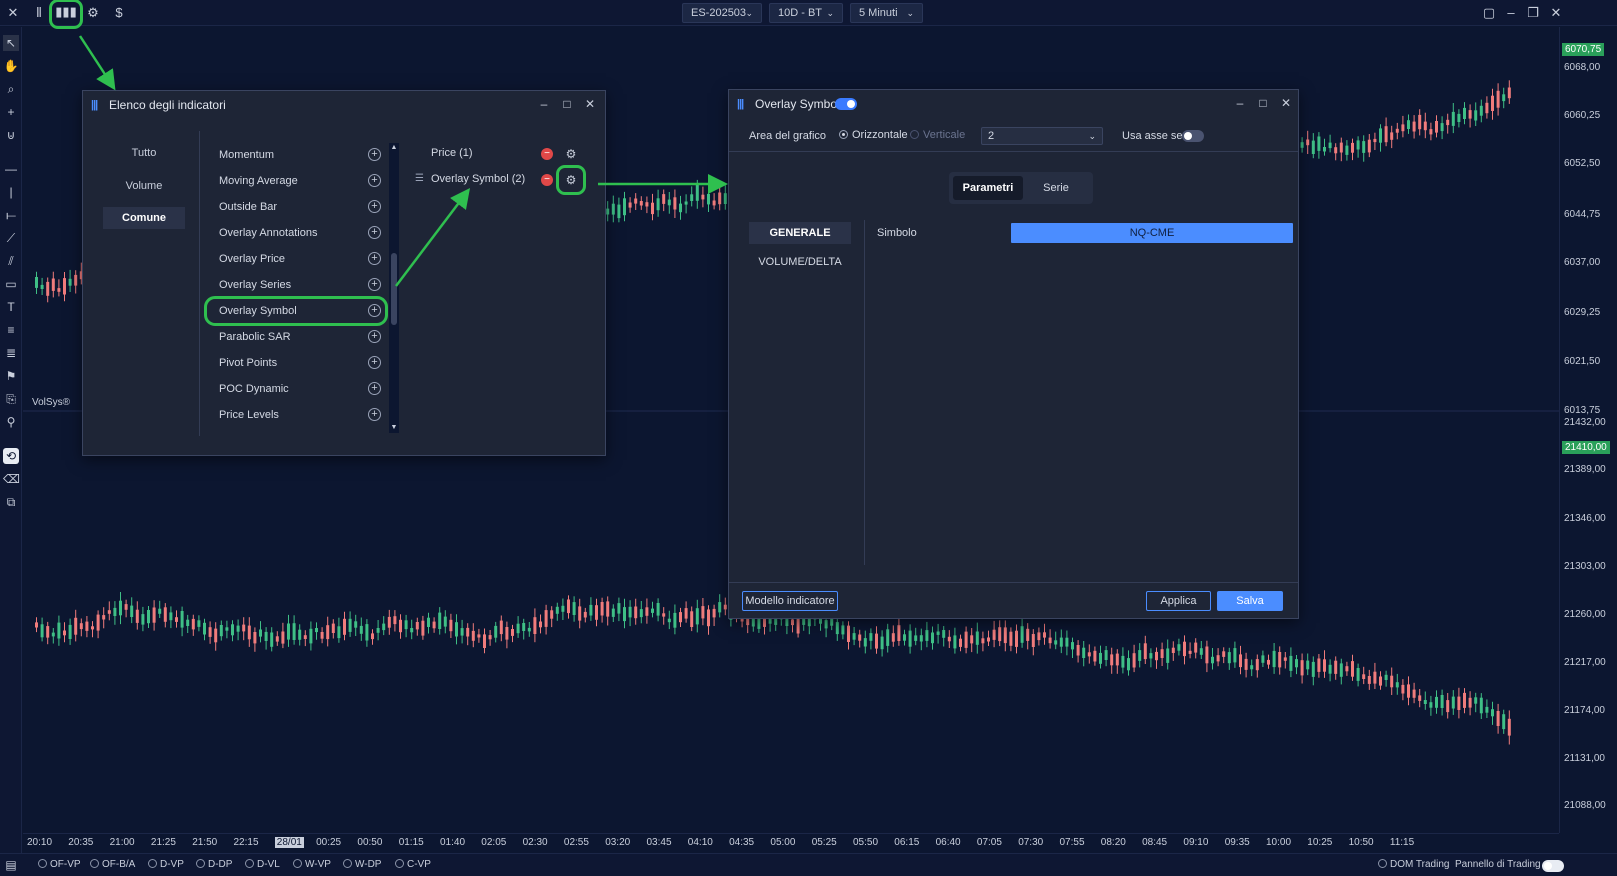  Describe the element at coordinates (499, 180) in the screenshot. I see `added-indicator-overlay-symbol: ☰ Overlay Symbol (2) − ⚙` at that location.